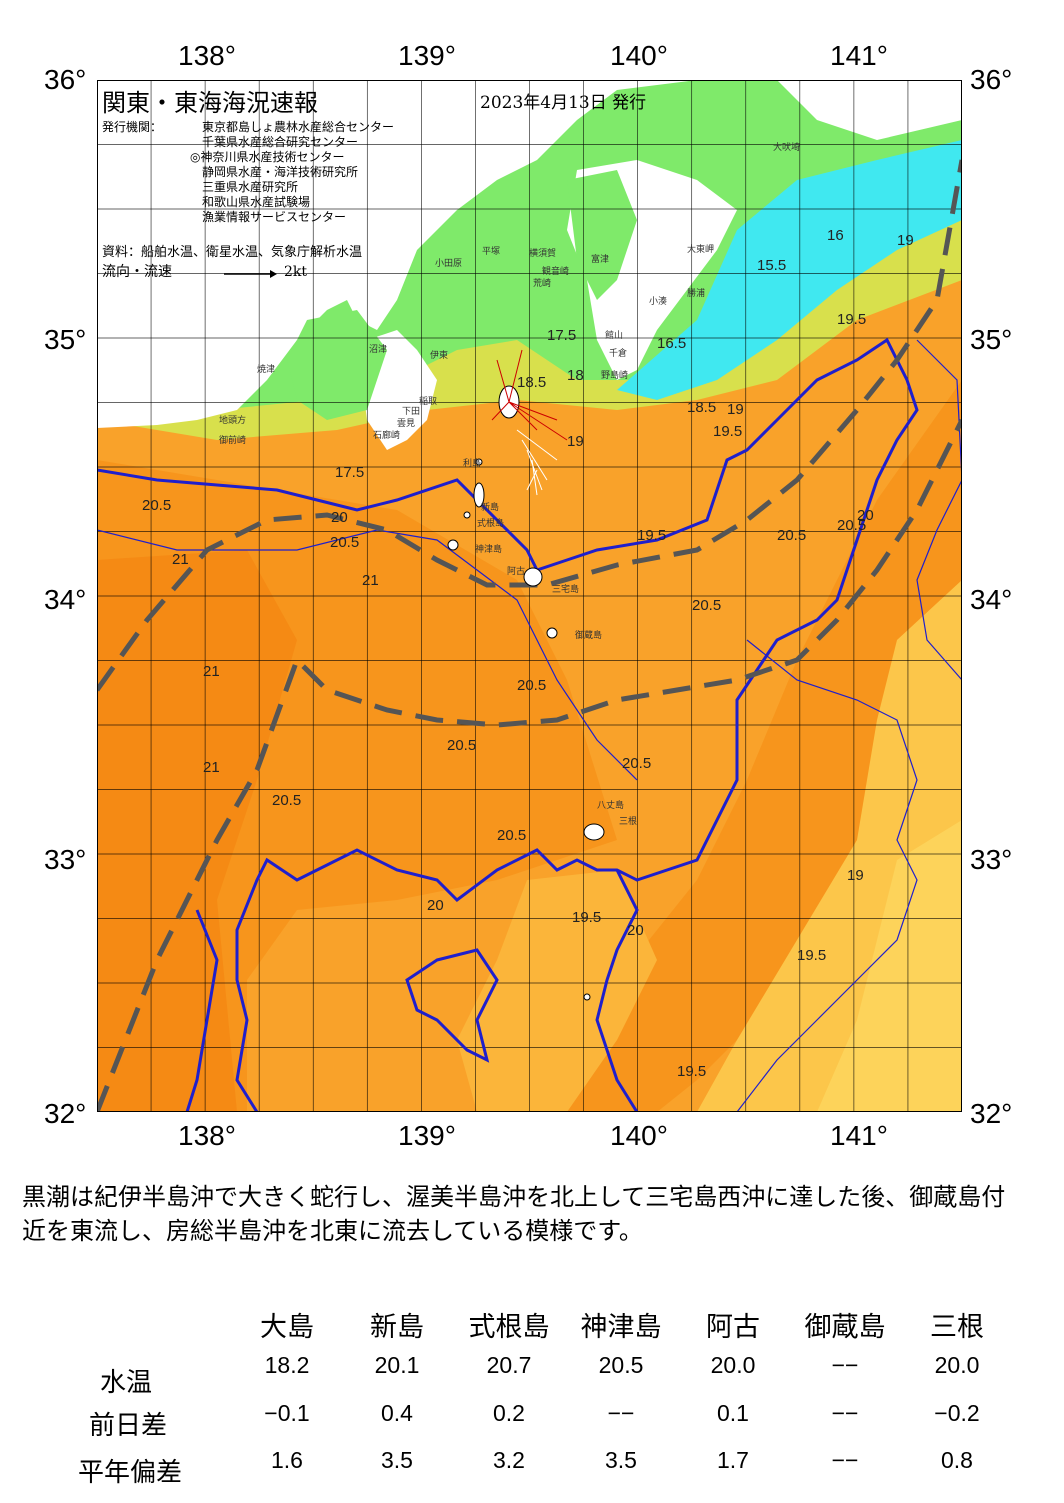 This screenshot has height=1503, width=1064. What do you see at coordinates (65, 1113) in the screenshot?
I see `lat-label-left-32: 32°` at bounding box center [65, 1113].